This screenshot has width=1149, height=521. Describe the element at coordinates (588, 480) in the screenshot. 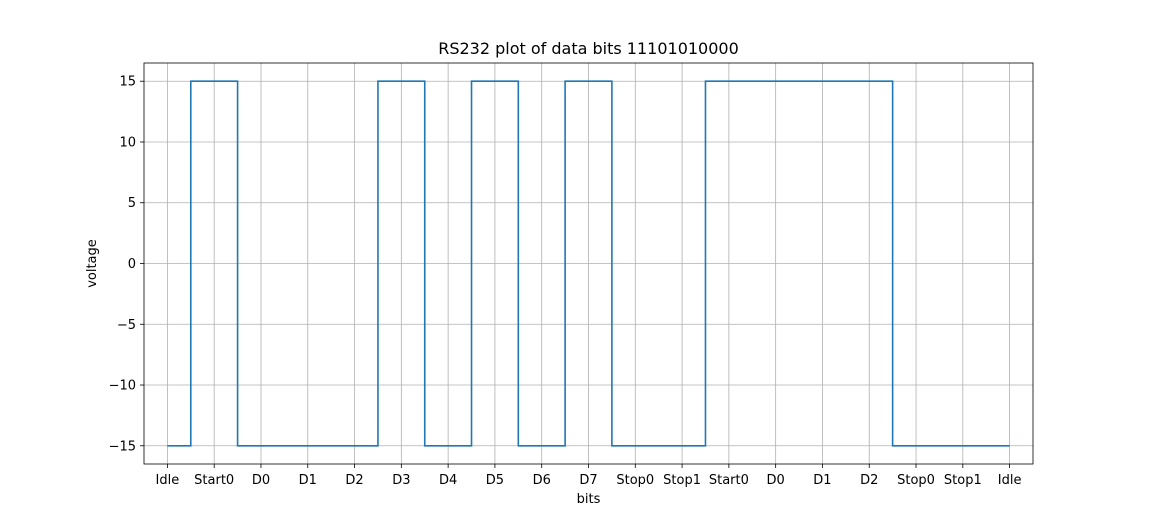

I see `x-tick-label: D7` at that location.